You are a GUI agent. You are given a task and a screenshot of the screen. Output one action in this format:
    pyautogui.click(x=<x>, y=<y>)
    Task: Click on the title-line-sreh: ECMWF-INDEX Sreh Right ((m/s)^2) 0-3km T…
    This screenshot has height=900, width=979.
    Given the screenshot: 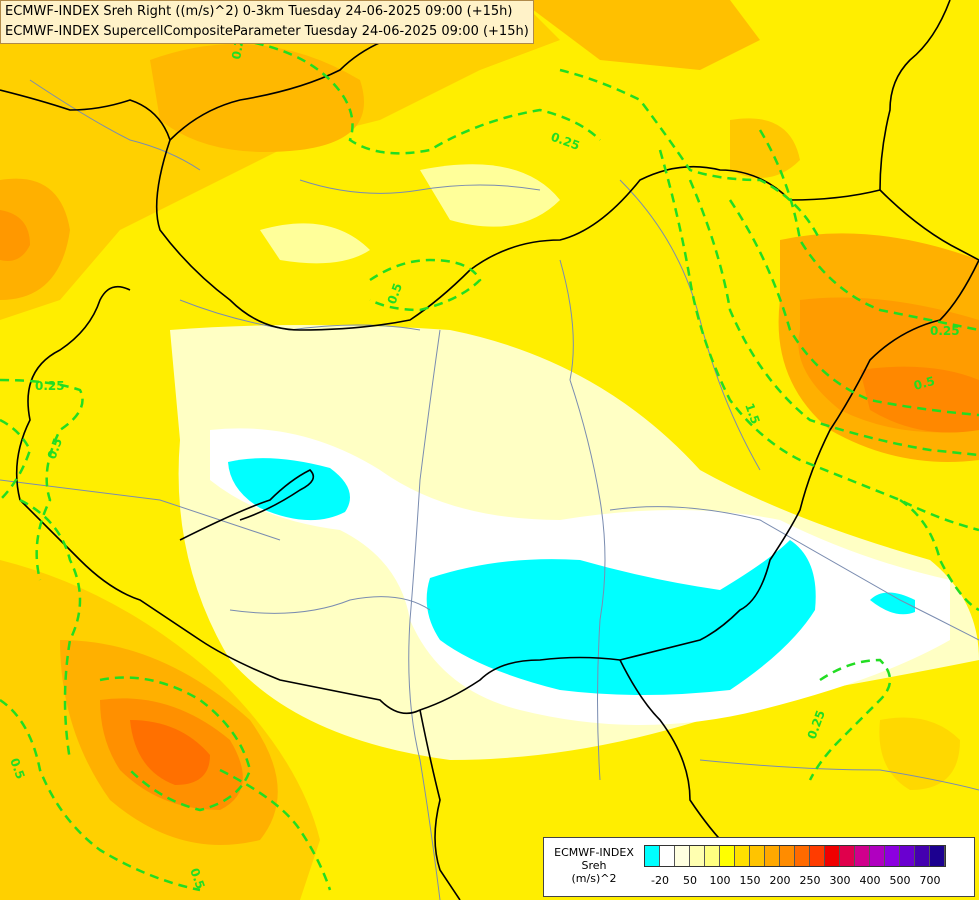 What is the action you would take?
    pyautogui.click(x=259, y=11)
    